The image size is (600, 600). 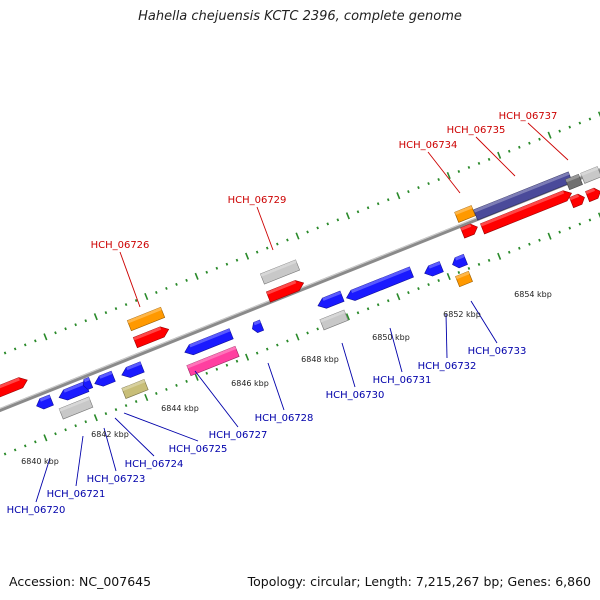 What do you see at coordinates (476, 130) in the screenshot?
I see `gene-label-forward: HCH_06735` at bounding box center [476, 130].